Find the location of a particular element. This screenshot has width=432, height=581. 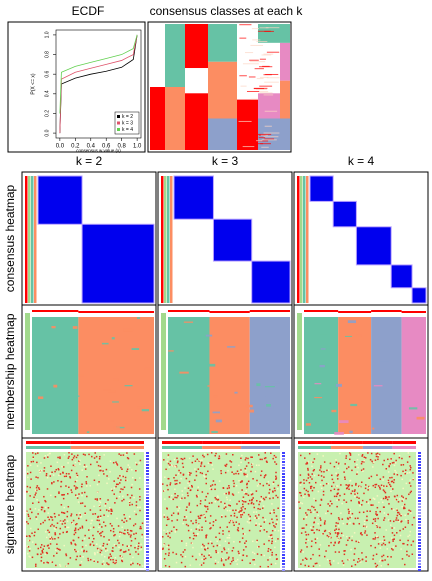

y-axis-label: P(X <= x) is located at coordinates (33, 83).